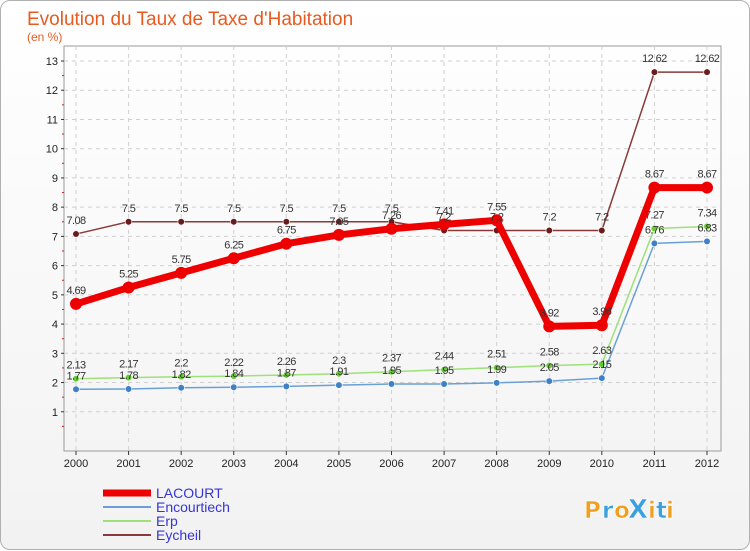  What do you see at coordinates (233, 374) in the screenshot?
I see `data-label-encourtiech: 1.84` at bounding box center [233, 374].